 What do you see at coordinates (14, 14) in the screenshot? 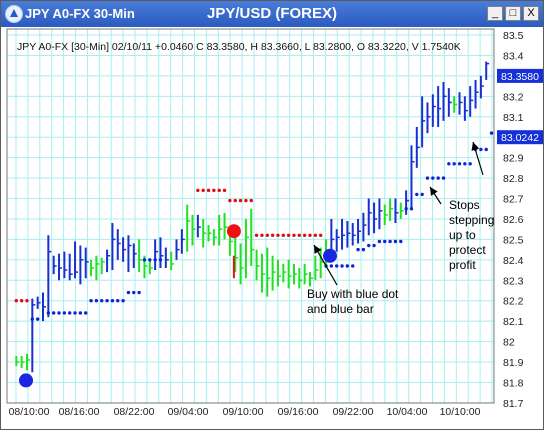
I see `app-icon` at bounding box center [14, 14].